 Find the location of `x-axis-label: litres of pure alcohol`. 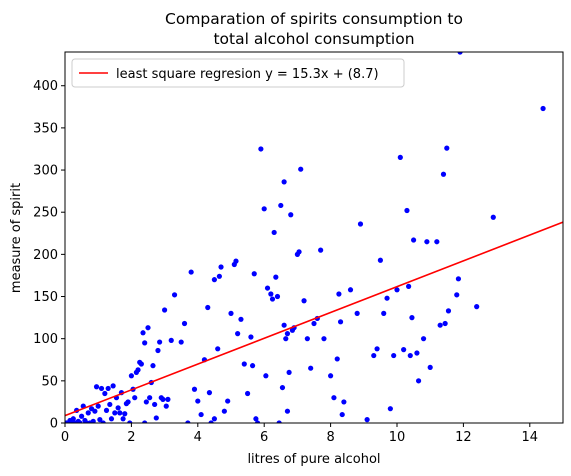

x-axis-label: litres of pure alcohol is located at coordinates (313, 459).